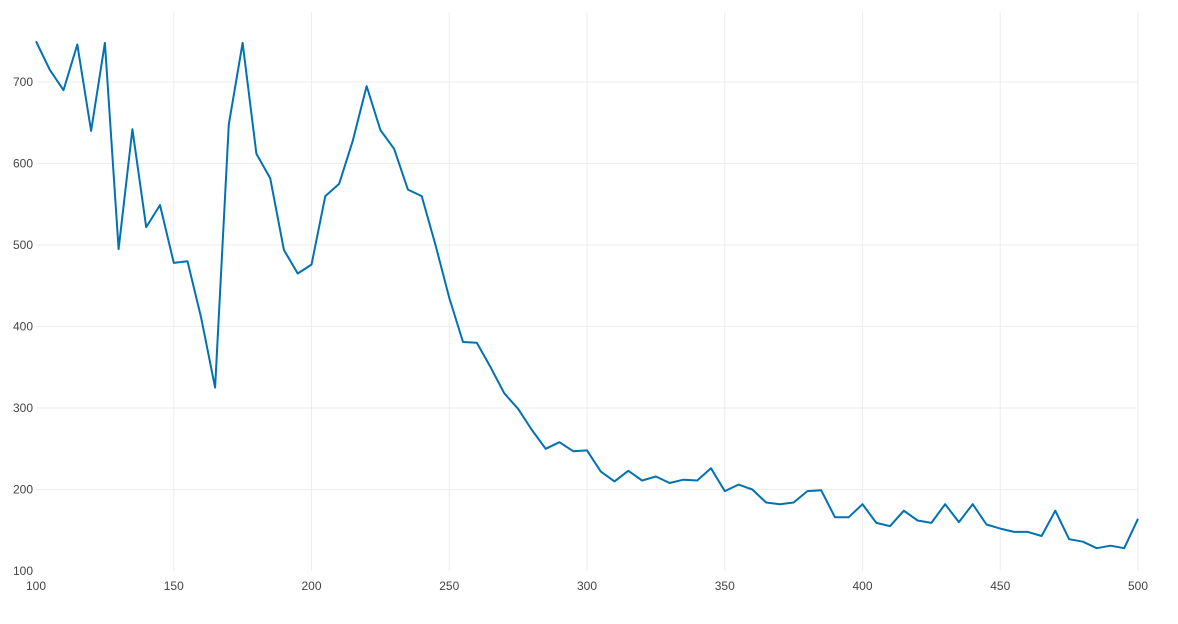 The width and height of the screenshot is (1178, 624). I want to click on x-tick-label: 150, so click(174, 586).